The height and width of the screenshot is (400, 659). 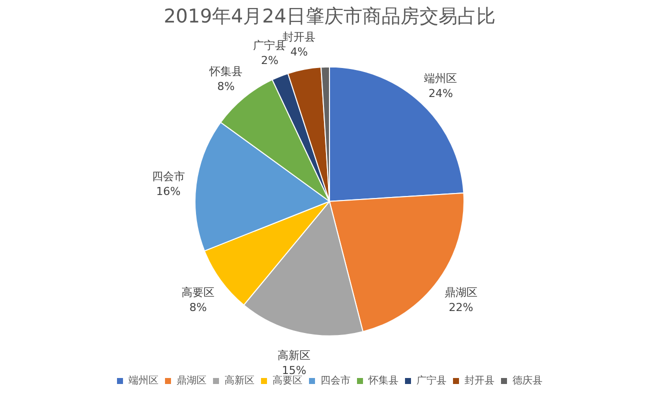 What do you see at coordinates (461, 307) in the screenshot?
I see `data-label: 22%` at bounding box center [461, 307].